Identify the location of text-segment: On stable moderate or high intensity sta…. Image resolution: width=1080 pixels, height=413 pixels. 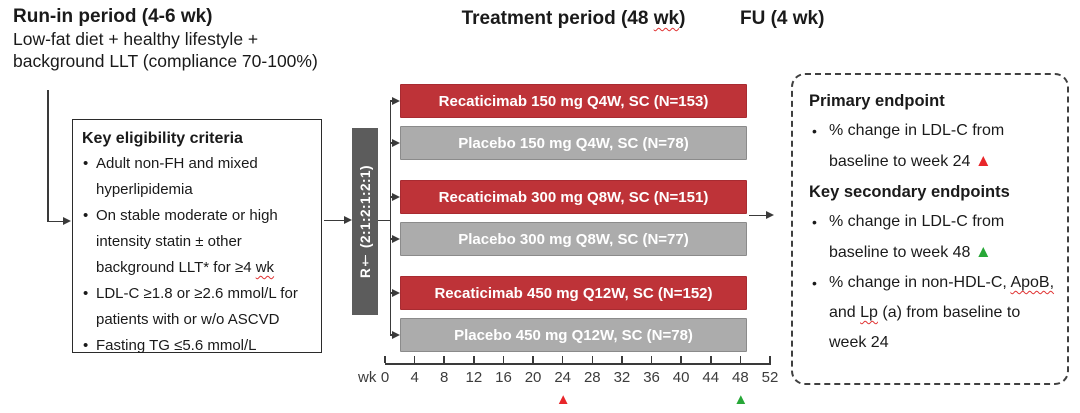
(187, 241).